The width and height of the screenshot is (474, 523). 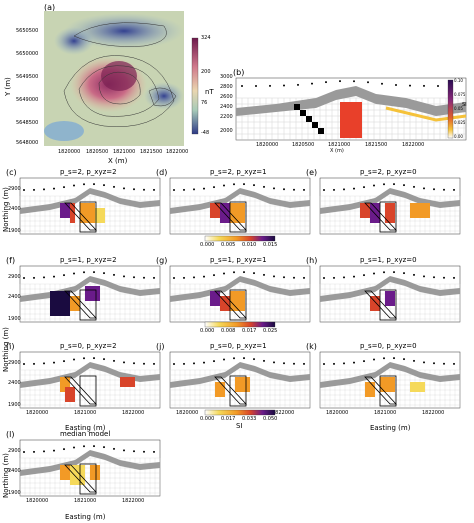 I want to click on easting-tick: 1822000, so click(x=433, y=413).